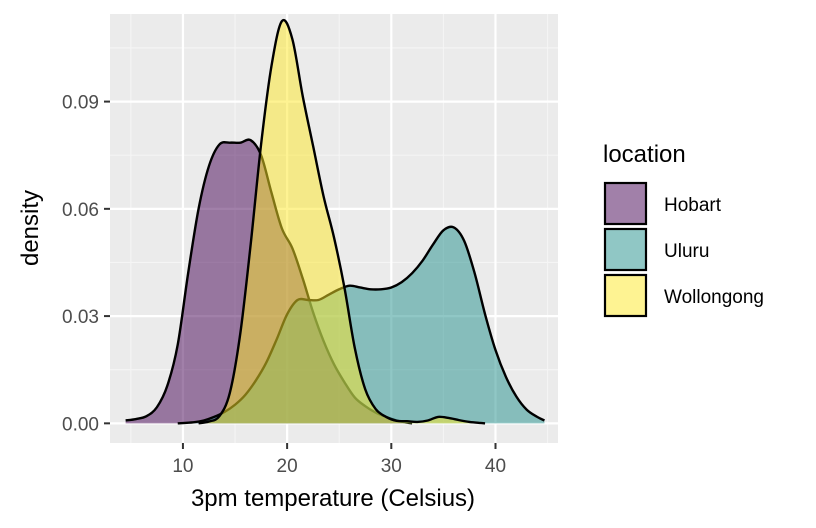 The height and width of the screenshot is (528, 816). I want to click on y-tick-label: 0.09, so click(80, 103).